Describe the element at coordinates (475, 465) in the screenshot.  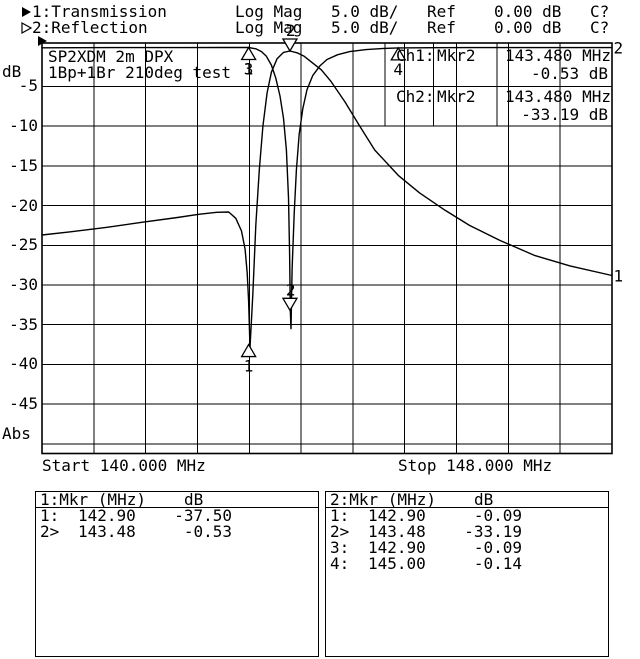
I see `x-axis-stop-label: Stop 148.000 MHz` at that location.